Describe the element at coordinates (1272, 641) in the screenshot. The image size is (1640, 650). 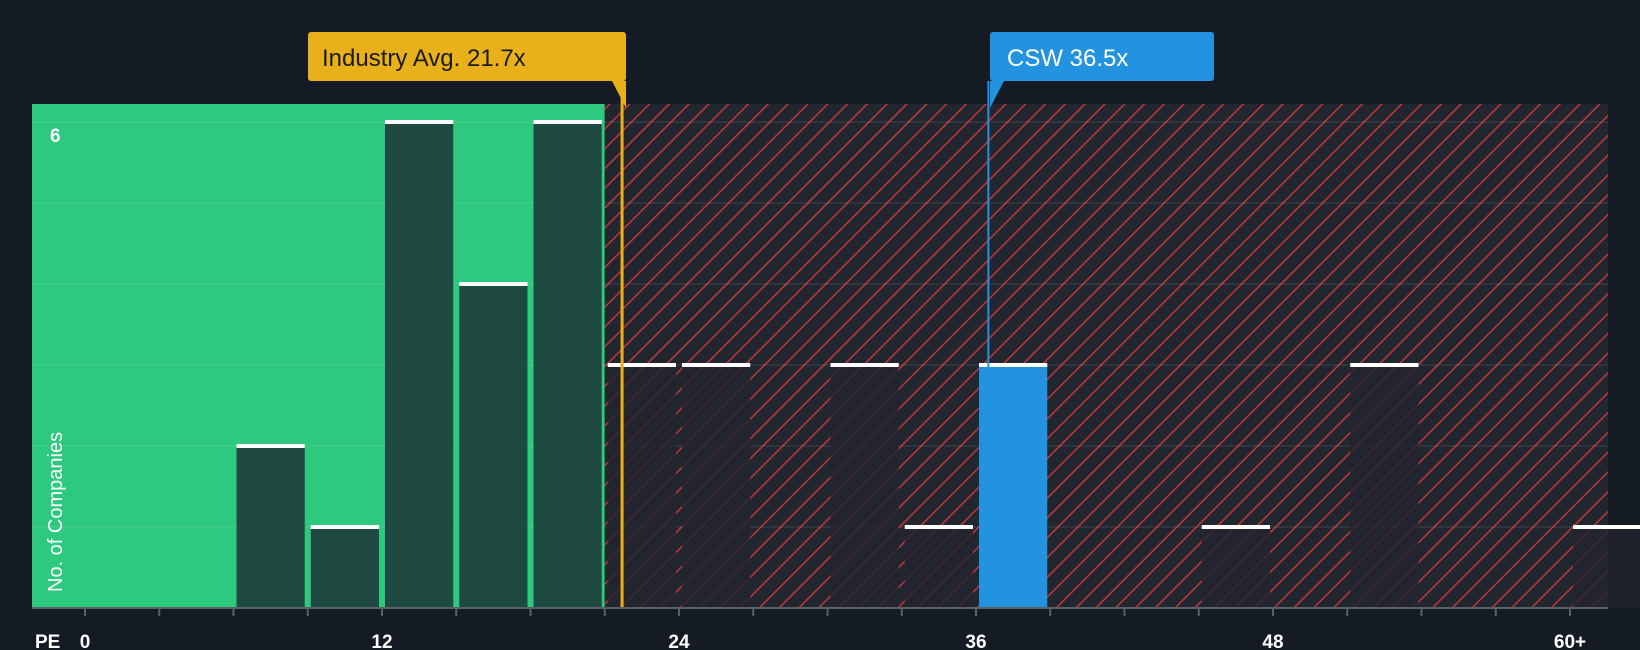
I see `x-tick-label: 48` at that location.